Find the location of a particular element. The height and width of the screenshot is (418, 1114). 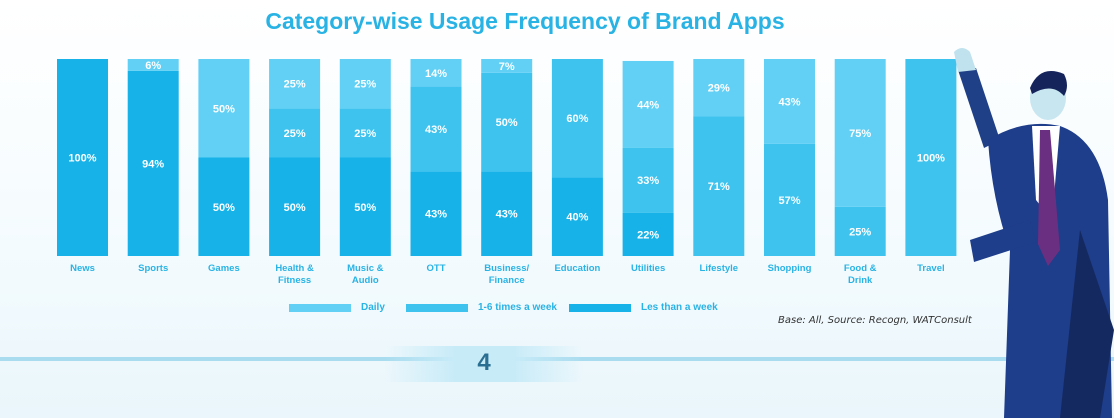

category-label: Games is located at coordinates (224, 268).